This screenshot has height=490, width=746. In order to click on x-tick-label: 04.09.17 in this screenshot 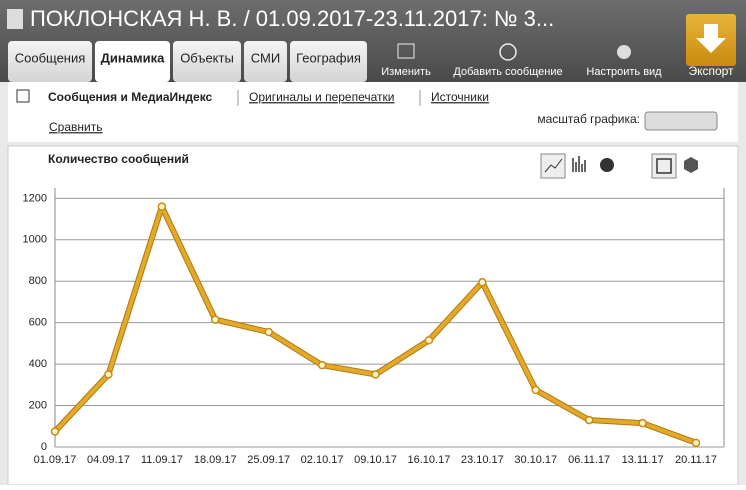, I will do `click(108, 460)`.